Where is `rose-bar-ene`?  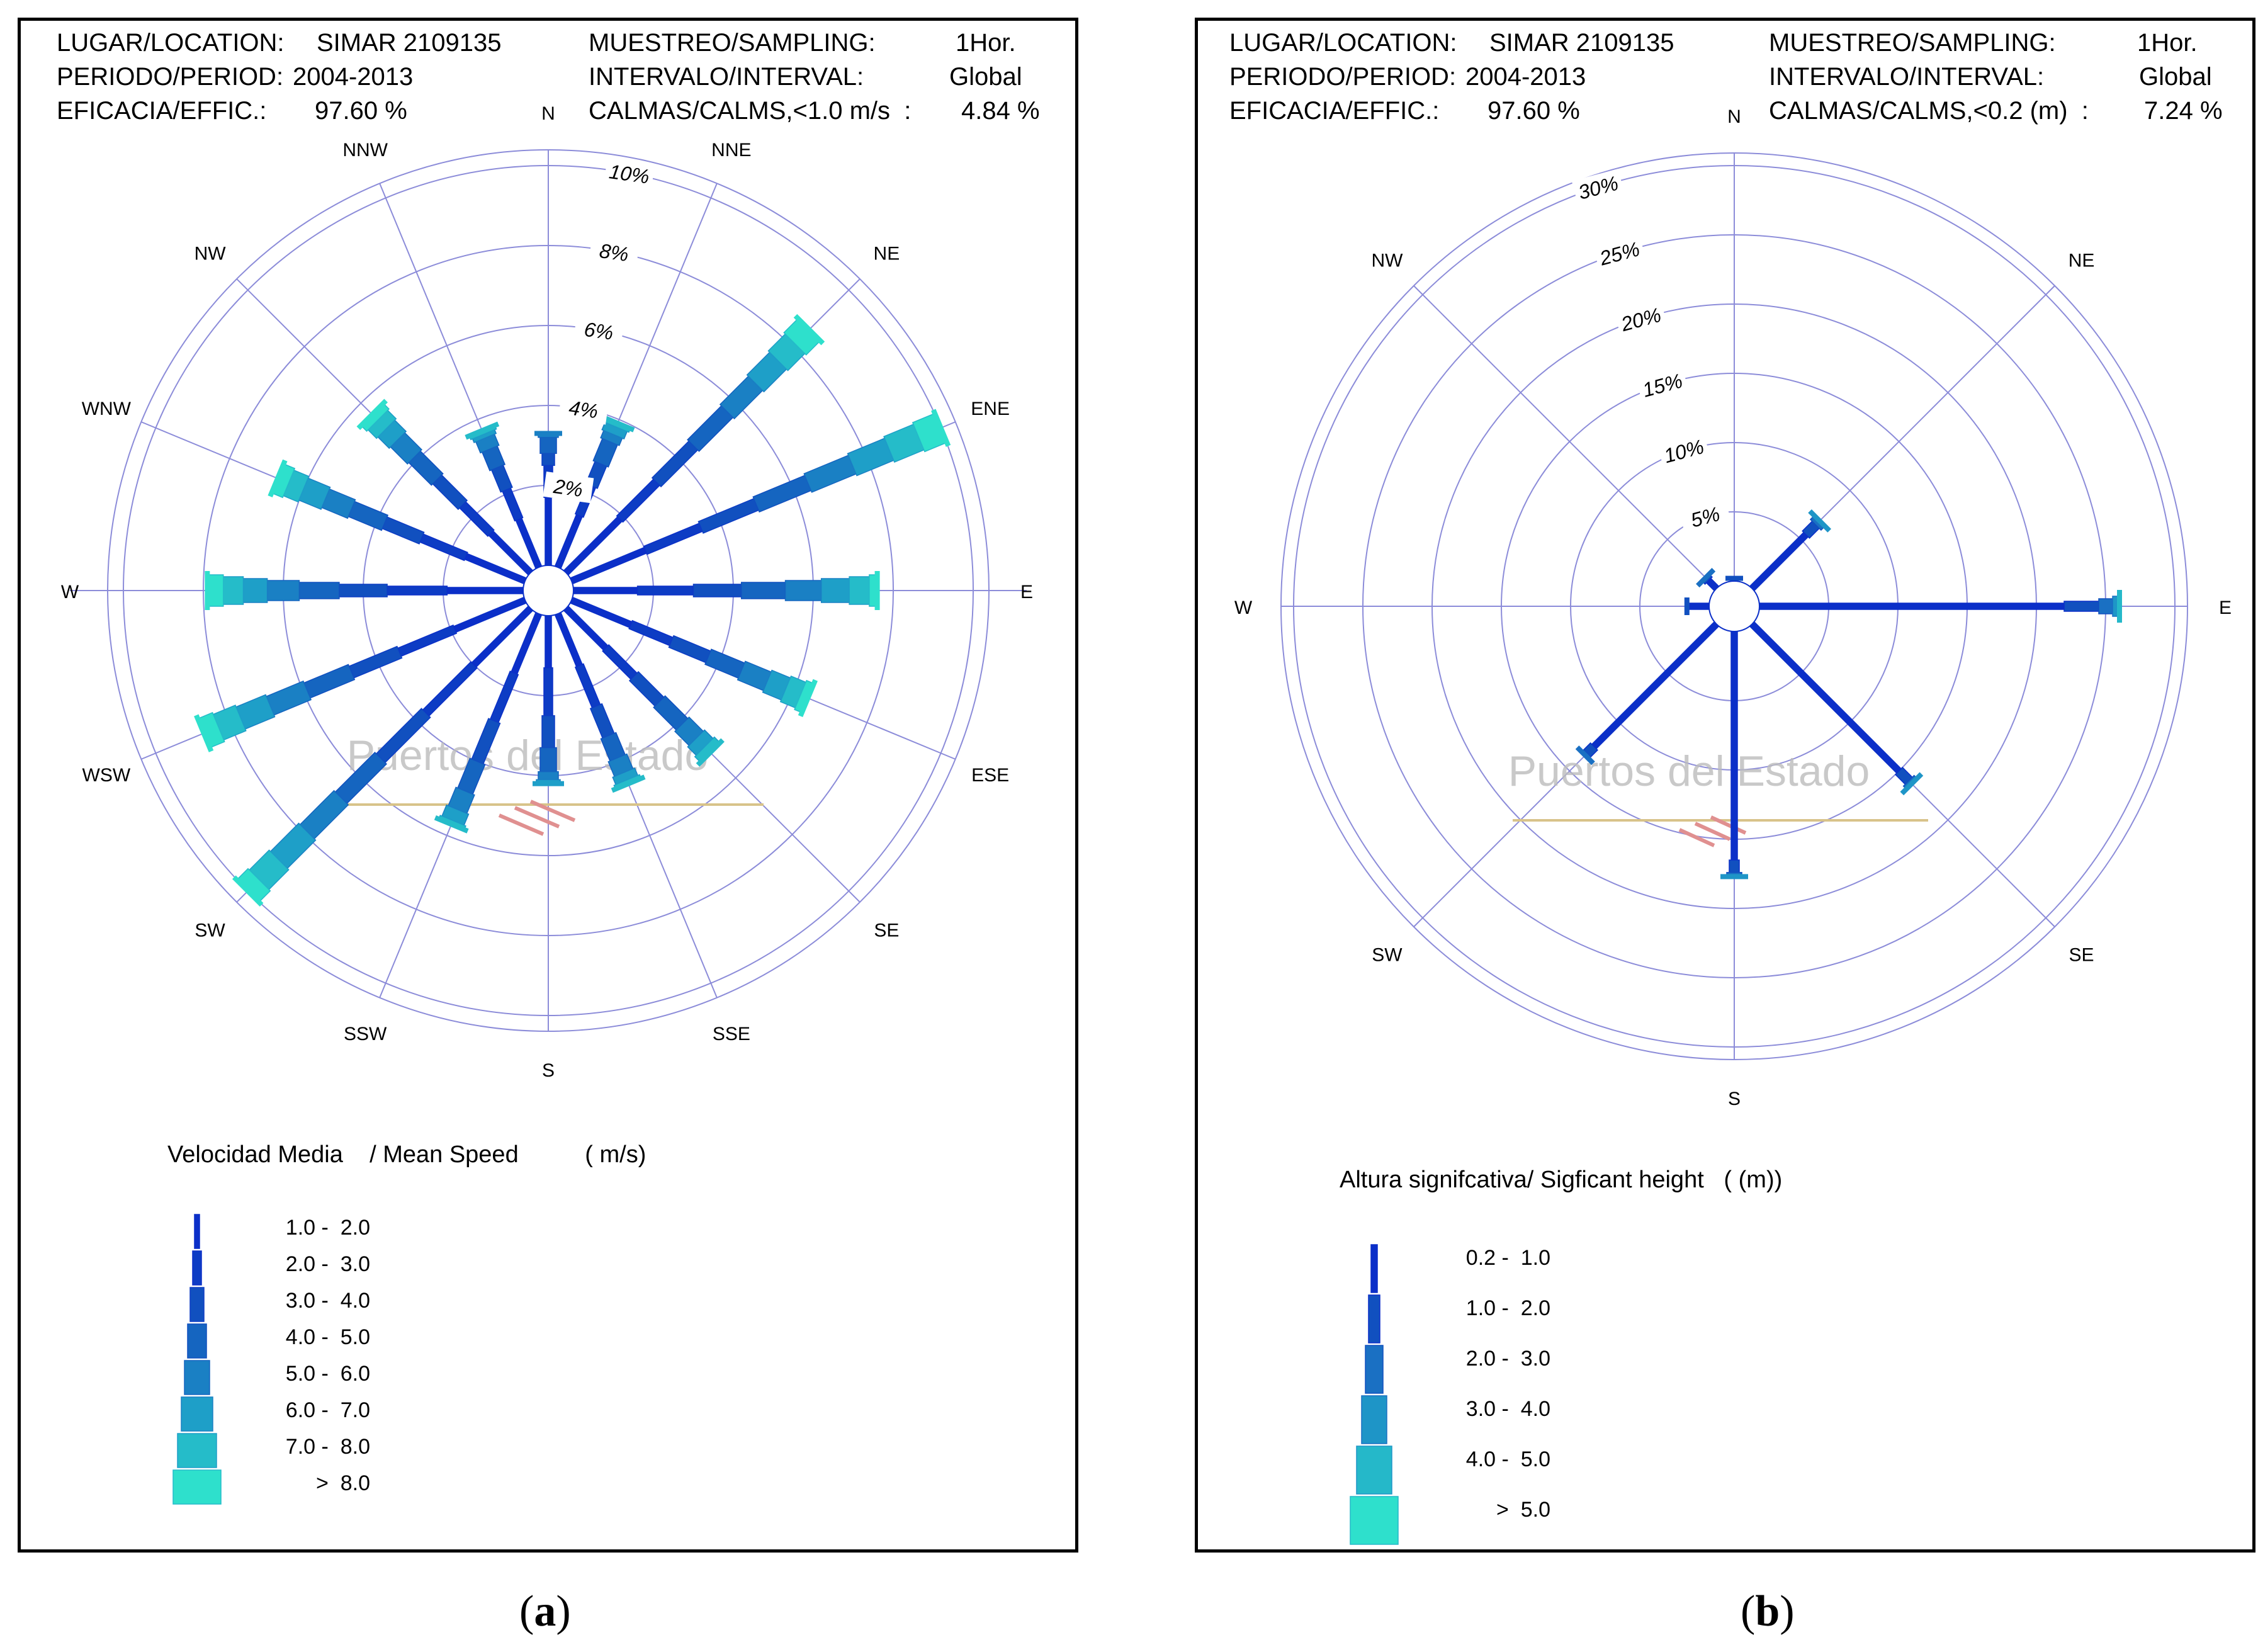 rose-bar-ene is located at coordinates (760, 497).